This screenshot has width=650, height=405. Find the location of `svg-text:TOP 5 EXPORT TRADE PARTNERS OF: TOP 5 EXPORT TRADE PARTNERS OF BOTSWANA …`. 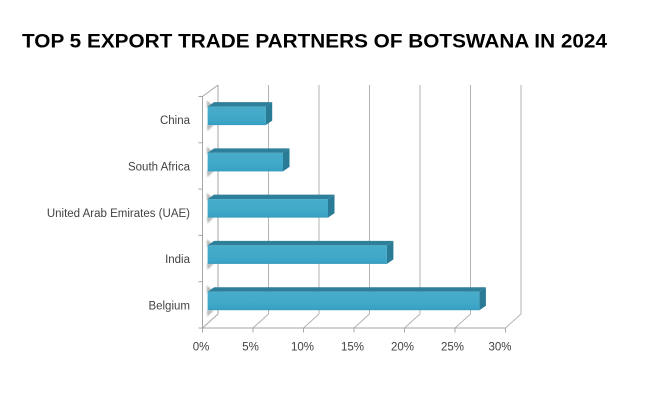

svg-text:TOP 5 EXPORT TRADE PARTNERS OF: TOP 5 EXPORT TRADE PARTNERS OF BOTSWANA … is located at coordinates (314, 42).